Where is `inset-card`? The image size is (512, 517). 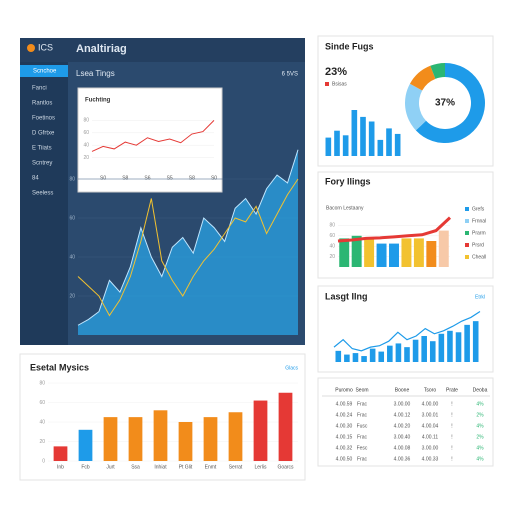 inset-card is located at coordinates (150, 140).